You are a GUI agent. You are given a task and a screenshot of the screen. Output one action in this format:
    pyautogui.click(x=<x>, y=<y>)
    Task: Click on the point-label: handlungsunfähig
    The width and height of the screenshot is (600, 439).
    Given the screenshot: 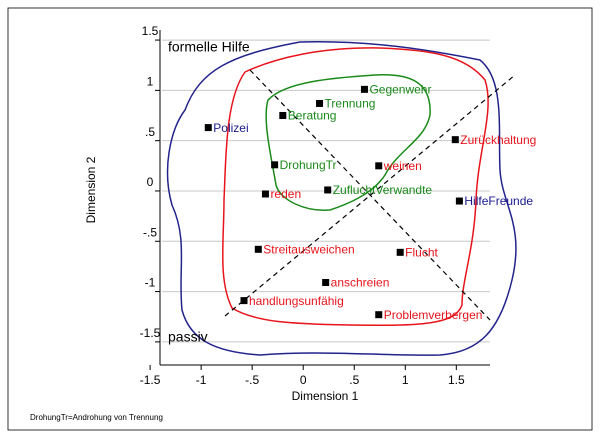 What is the action you would take?
    pyautogui.click(x=296, y=301)
    